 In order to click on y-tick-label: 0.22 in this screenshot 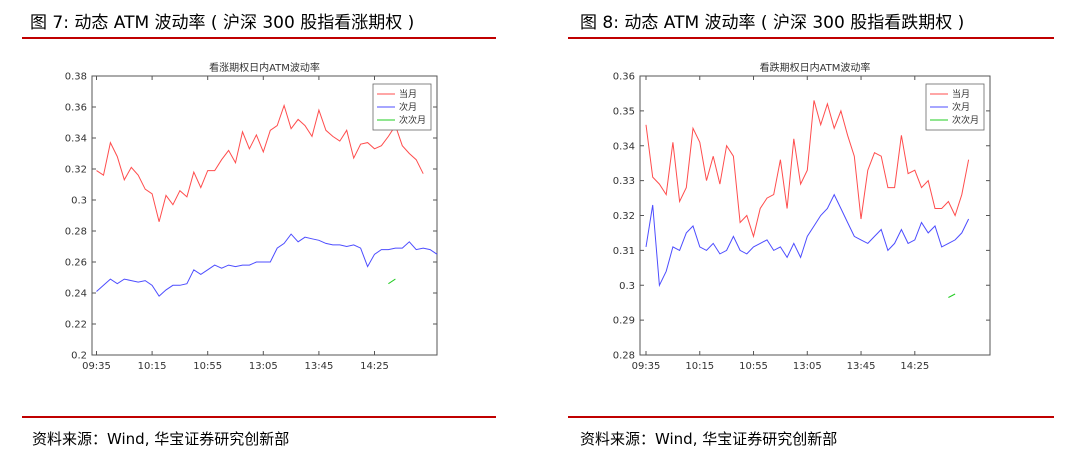, I will do `click(76, 325)`.